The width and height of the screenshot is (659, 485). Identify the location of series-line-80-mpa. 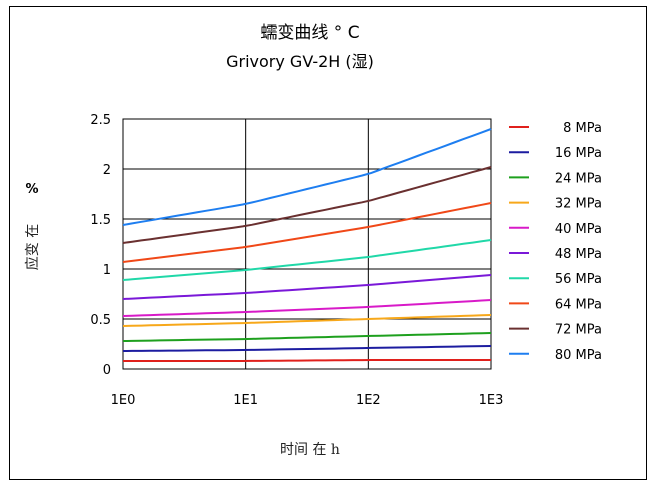
(307, 177).